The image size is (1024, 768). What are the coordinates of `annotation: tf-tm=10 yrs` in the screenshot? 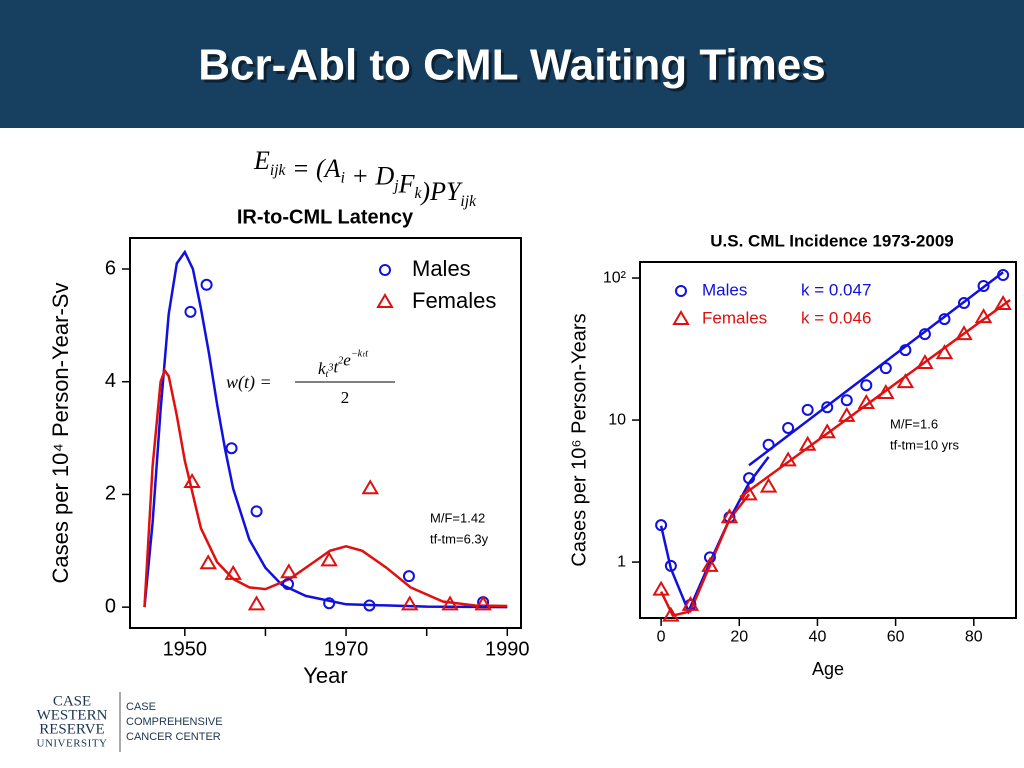 It's located at (924, 444).